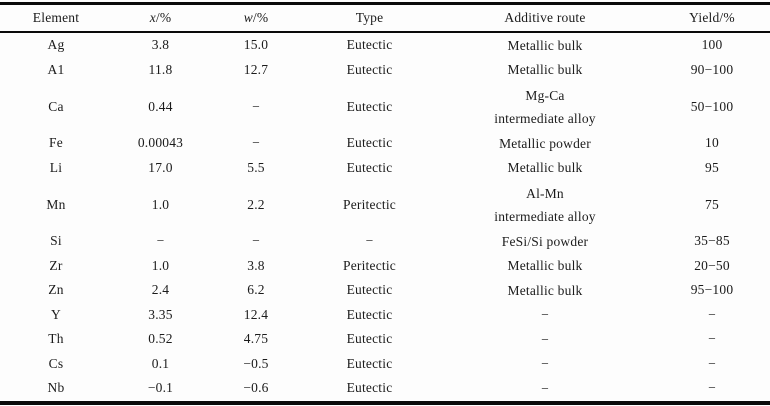  Describe the element at coordinates (712, 69) in the screenshot. I see `cell-yield: 90−100` at that location.